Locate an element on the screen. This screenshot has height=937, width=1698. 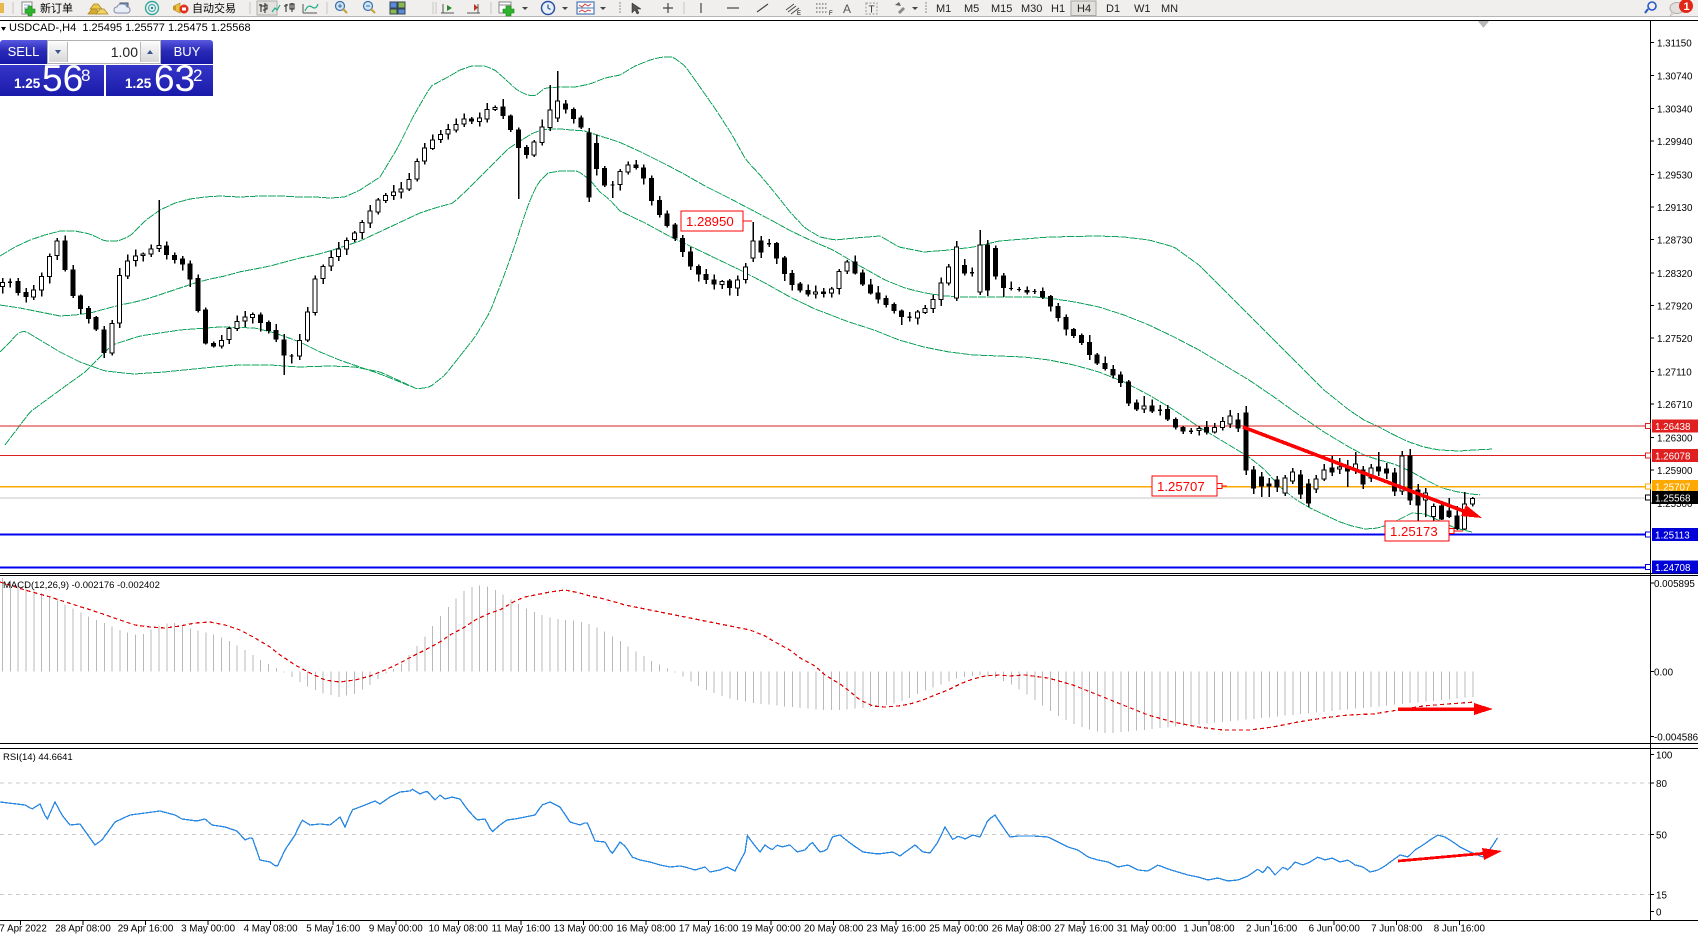
svg-text: 16 May 08:00 is located at coordinates (646, 929).